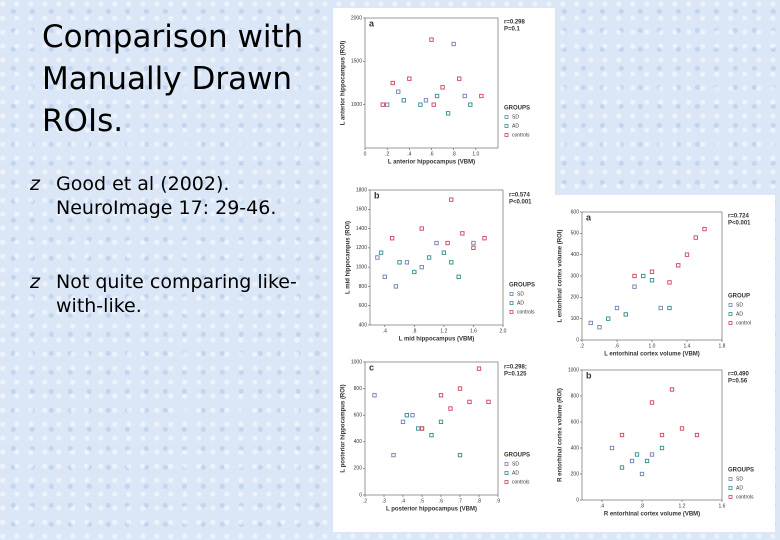 This screenshot has height=540, width=780. What do you see at coordinates (498, 501) in the screenshot?
I see `x-tick-label: .9` at bounding box center [498, 501].